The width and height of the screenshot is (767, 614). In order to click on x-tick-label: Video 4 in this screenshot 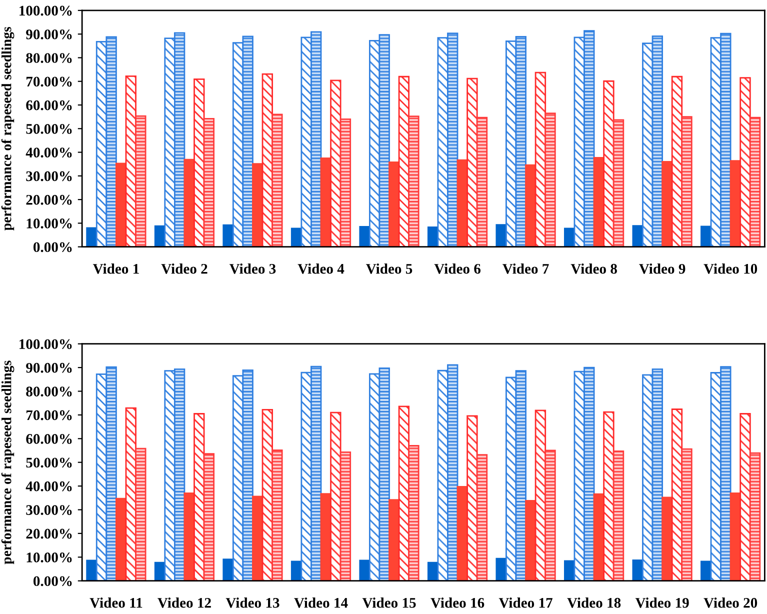, I will do `click(321, 268)`.